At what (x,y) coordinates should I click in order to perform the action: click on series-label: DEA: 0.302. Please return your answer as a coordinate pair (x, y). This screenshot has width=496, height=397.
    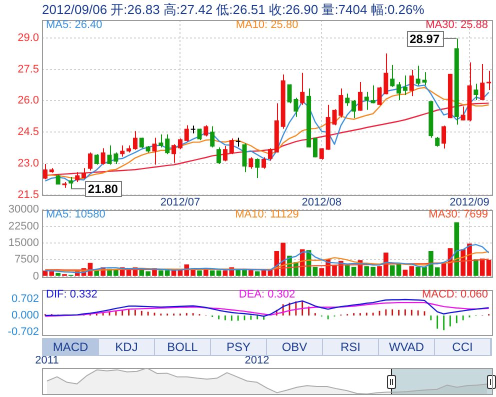
    Looking at the image, I should click on (267, 294).